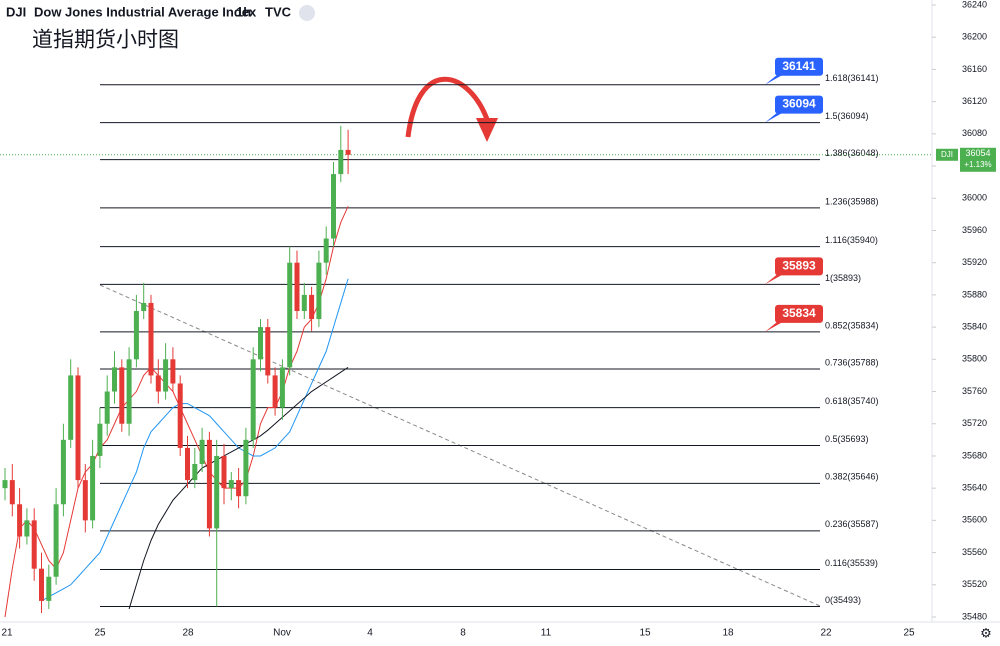 The height and width of the screenshot is (646, 1000). Describe the element at coordinates (463, 633) in the screenshot. I see `x-tick-label: 8` at that location.